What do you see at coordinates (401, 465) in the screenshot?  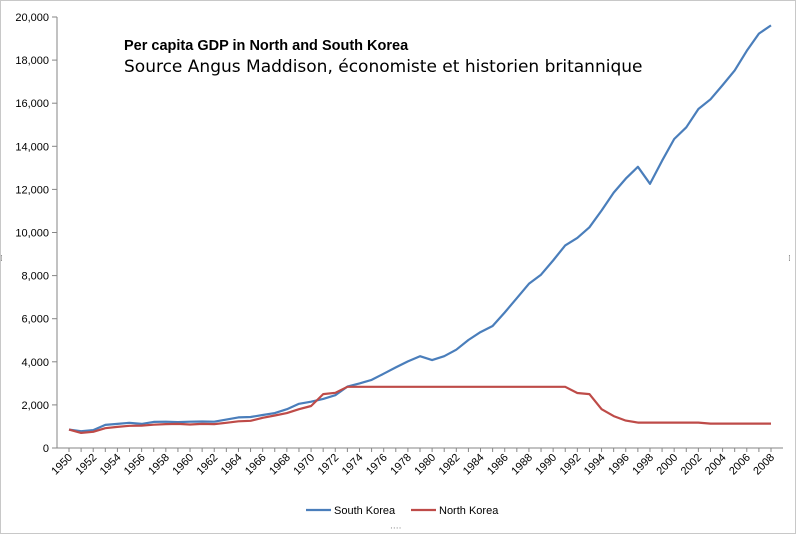 I see `x-tick-label: 1978` at bounding box center [401, 465].